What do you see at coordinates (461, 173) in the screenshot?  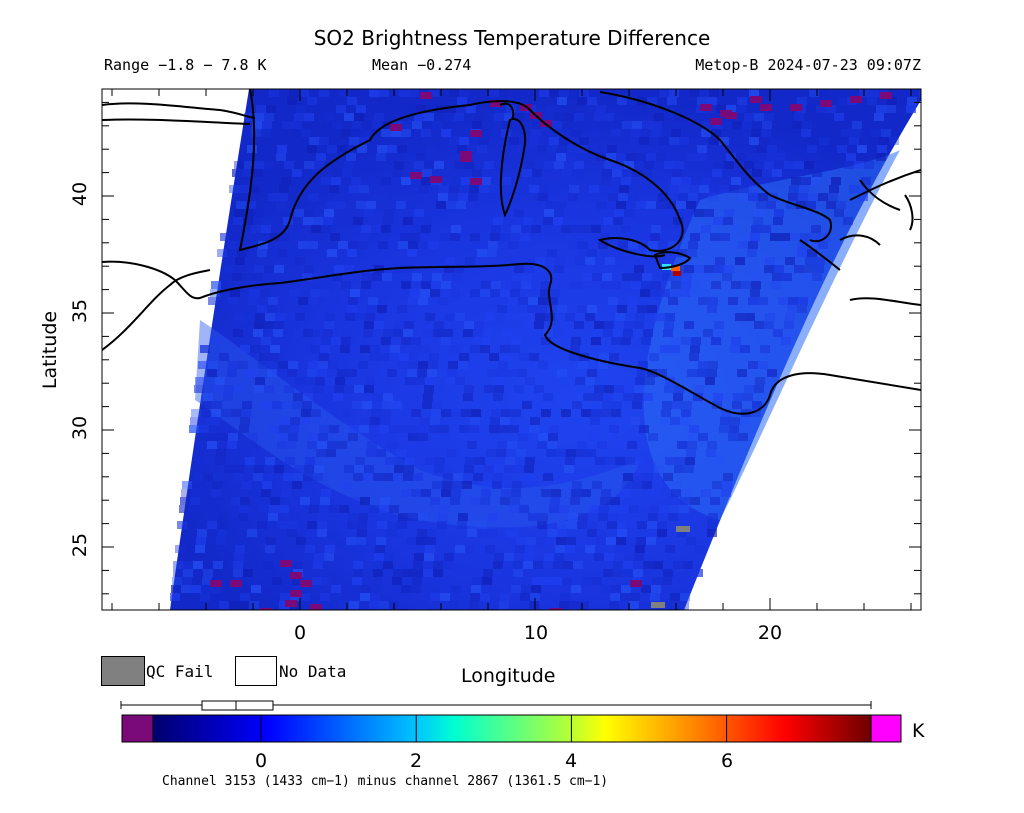 I see `coastline-france-italy` at bounding box center [461, 173].